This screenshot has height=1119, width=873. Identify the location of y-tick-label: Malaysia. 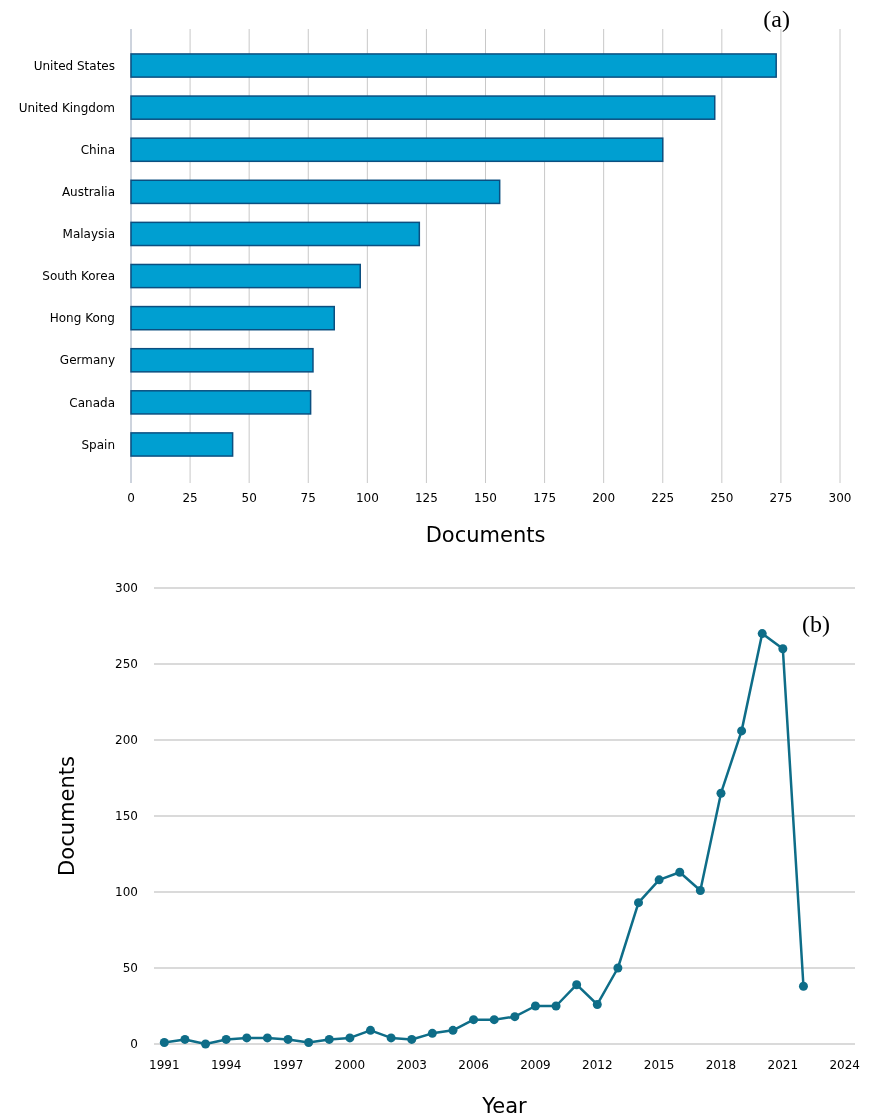
(88, 234).